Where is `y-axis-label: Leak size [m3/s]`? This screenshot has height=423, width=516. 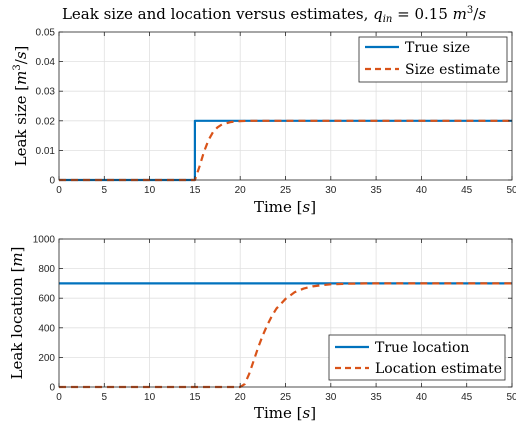 y-axis-label: Leak size [m3/s] is located at coordinates (21, 106).